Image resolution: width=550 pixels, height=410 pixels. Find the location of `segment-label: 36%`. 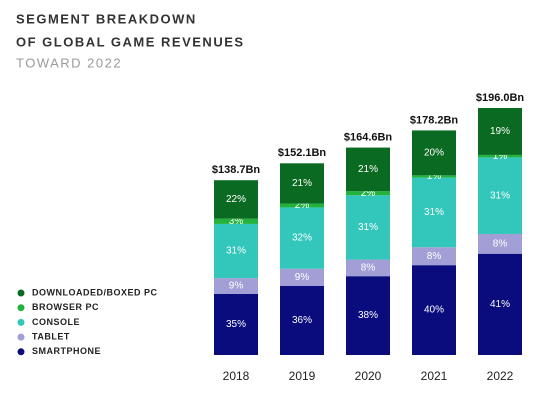

segment-label: 36% is located at coordinates (302, 320).